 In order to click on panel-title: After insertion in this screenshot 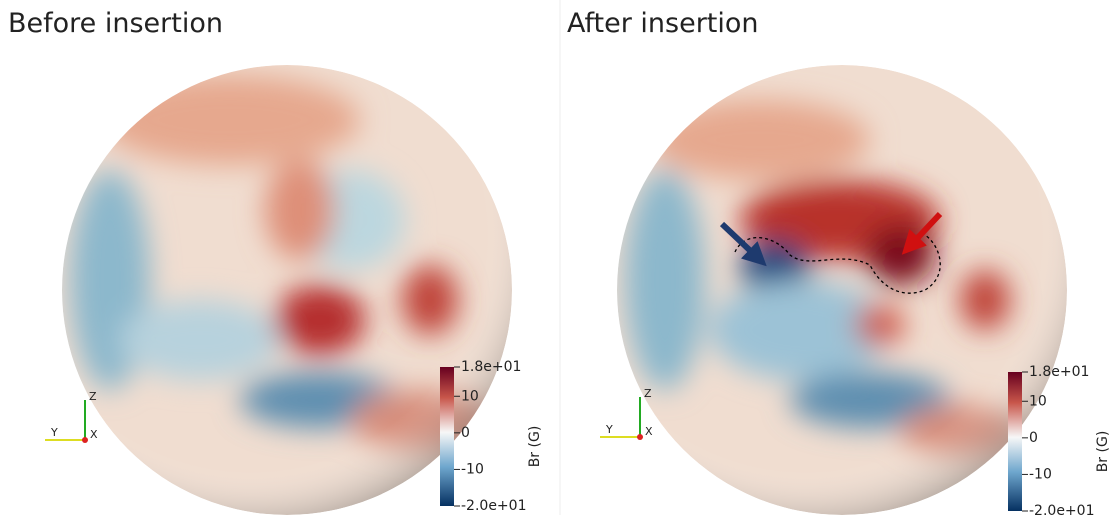, I will do `click(663, 23)`.